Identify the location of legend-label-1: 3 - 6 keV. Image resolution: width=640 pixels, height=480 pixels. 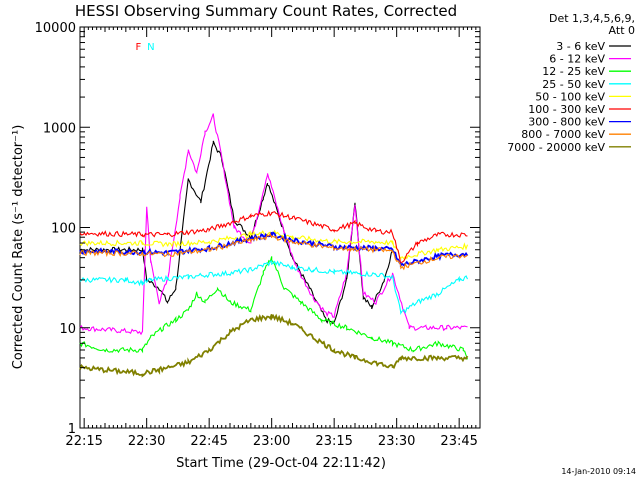
(580, 46).